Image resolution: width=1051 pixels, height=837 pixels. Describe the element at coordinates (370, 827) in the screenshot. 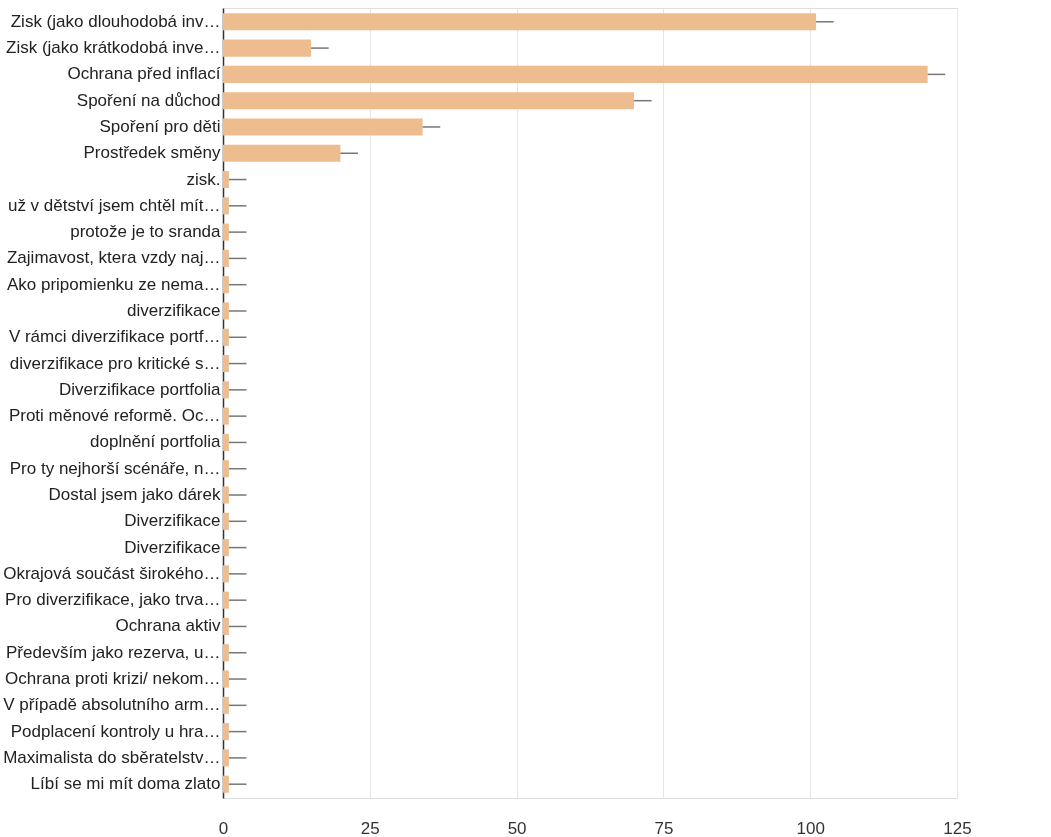

I see `x-tick-label: 25` at that location.